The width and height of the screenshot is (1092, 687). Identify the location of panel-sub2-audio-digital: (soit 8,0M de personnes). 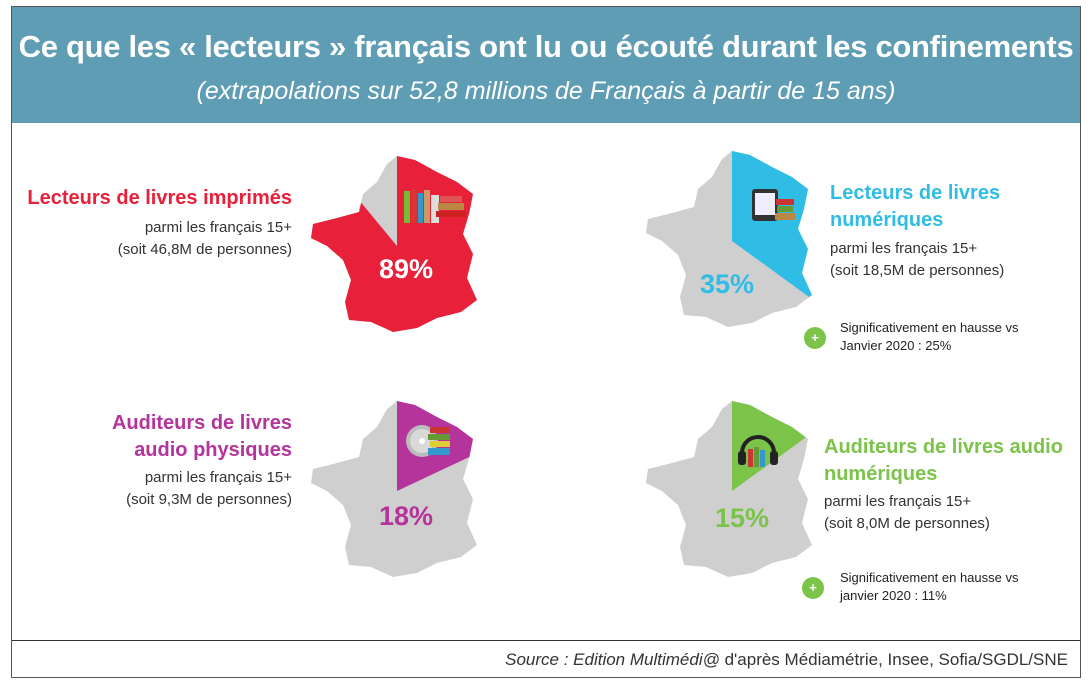
(907, 523).